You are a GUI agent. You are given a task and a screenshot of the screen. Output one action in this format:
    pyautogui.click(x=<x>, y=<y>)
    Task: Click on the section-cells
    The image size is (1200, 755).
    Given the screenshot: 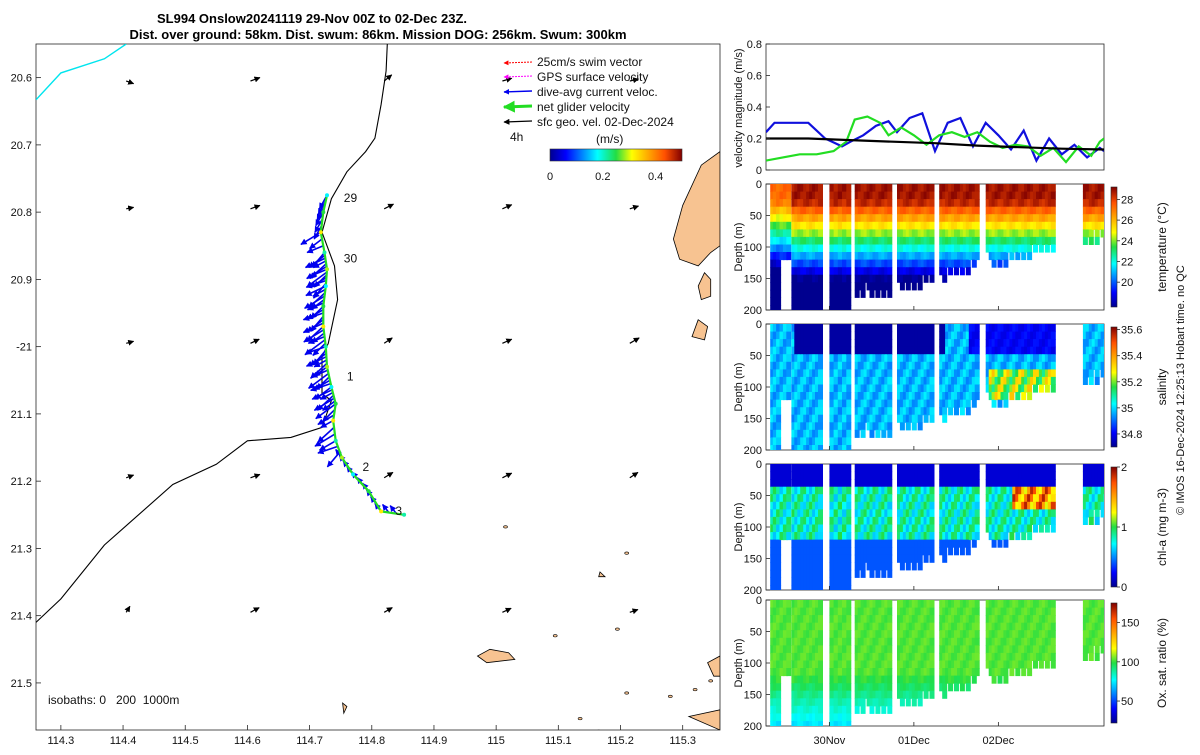 What is the action you would take?
    pyautogui.click(x=937, y=387)
    